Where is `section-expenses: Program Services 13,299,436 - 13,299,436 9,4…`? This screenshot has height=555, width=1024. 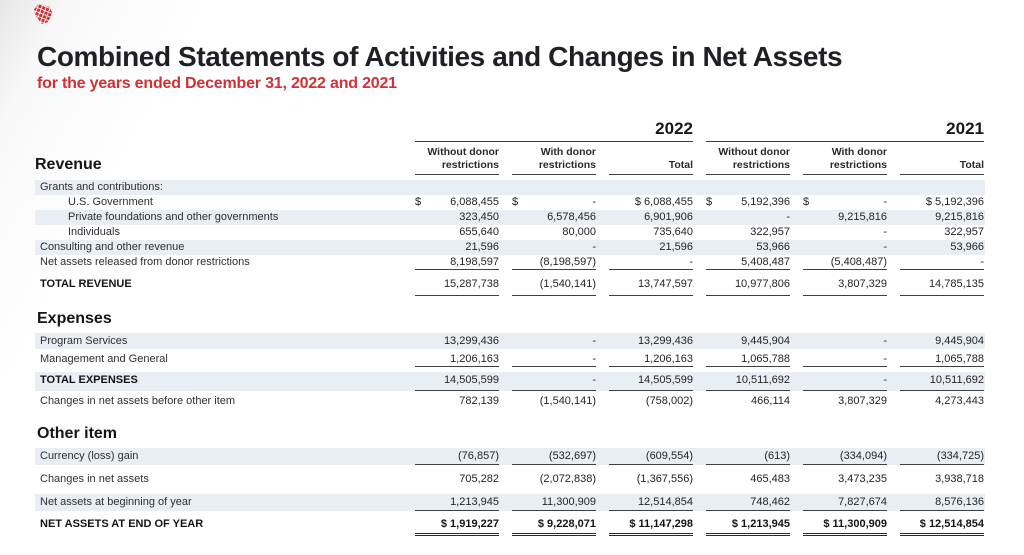
section-expenses: Program Services 13,299,436 - 13,299,436 9,4… is located at coordinates (510, 371).